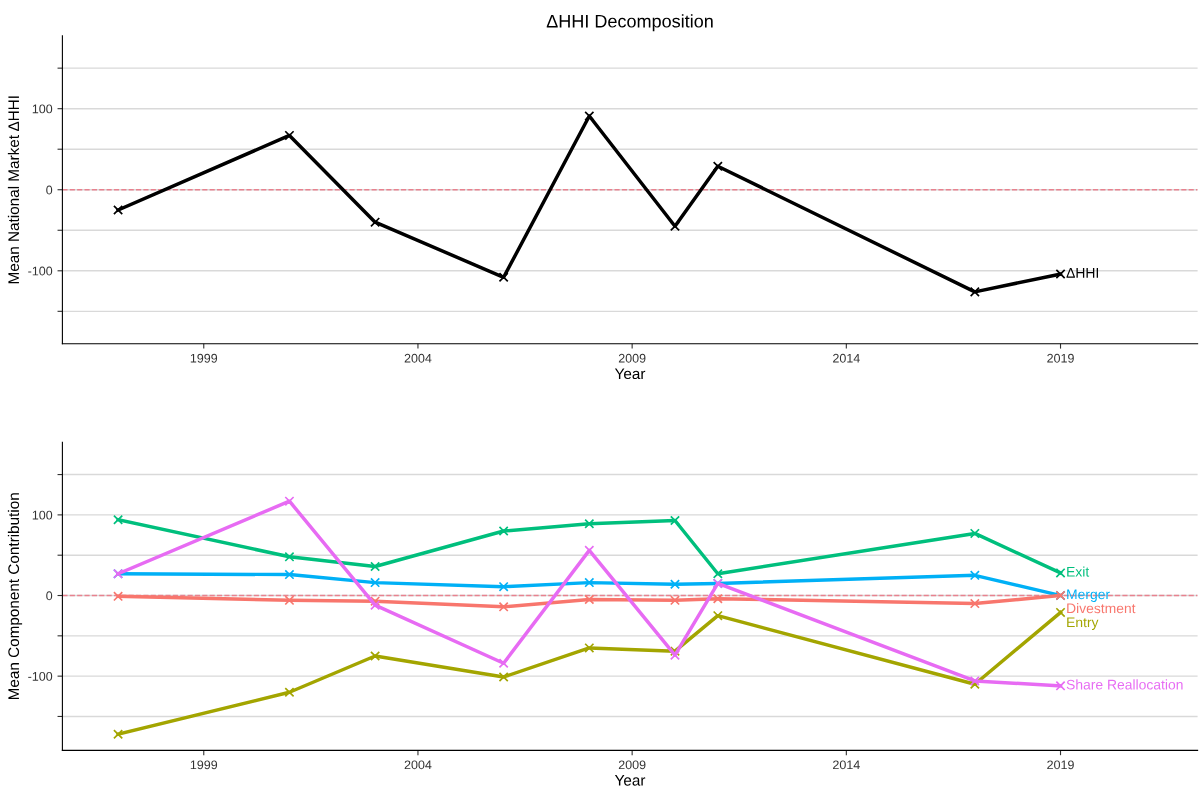 The image size is (1200, 794). Describe the element at coordinates (1082, 273) in the screenshot. I see `series-label: ΔHHI` at that location.